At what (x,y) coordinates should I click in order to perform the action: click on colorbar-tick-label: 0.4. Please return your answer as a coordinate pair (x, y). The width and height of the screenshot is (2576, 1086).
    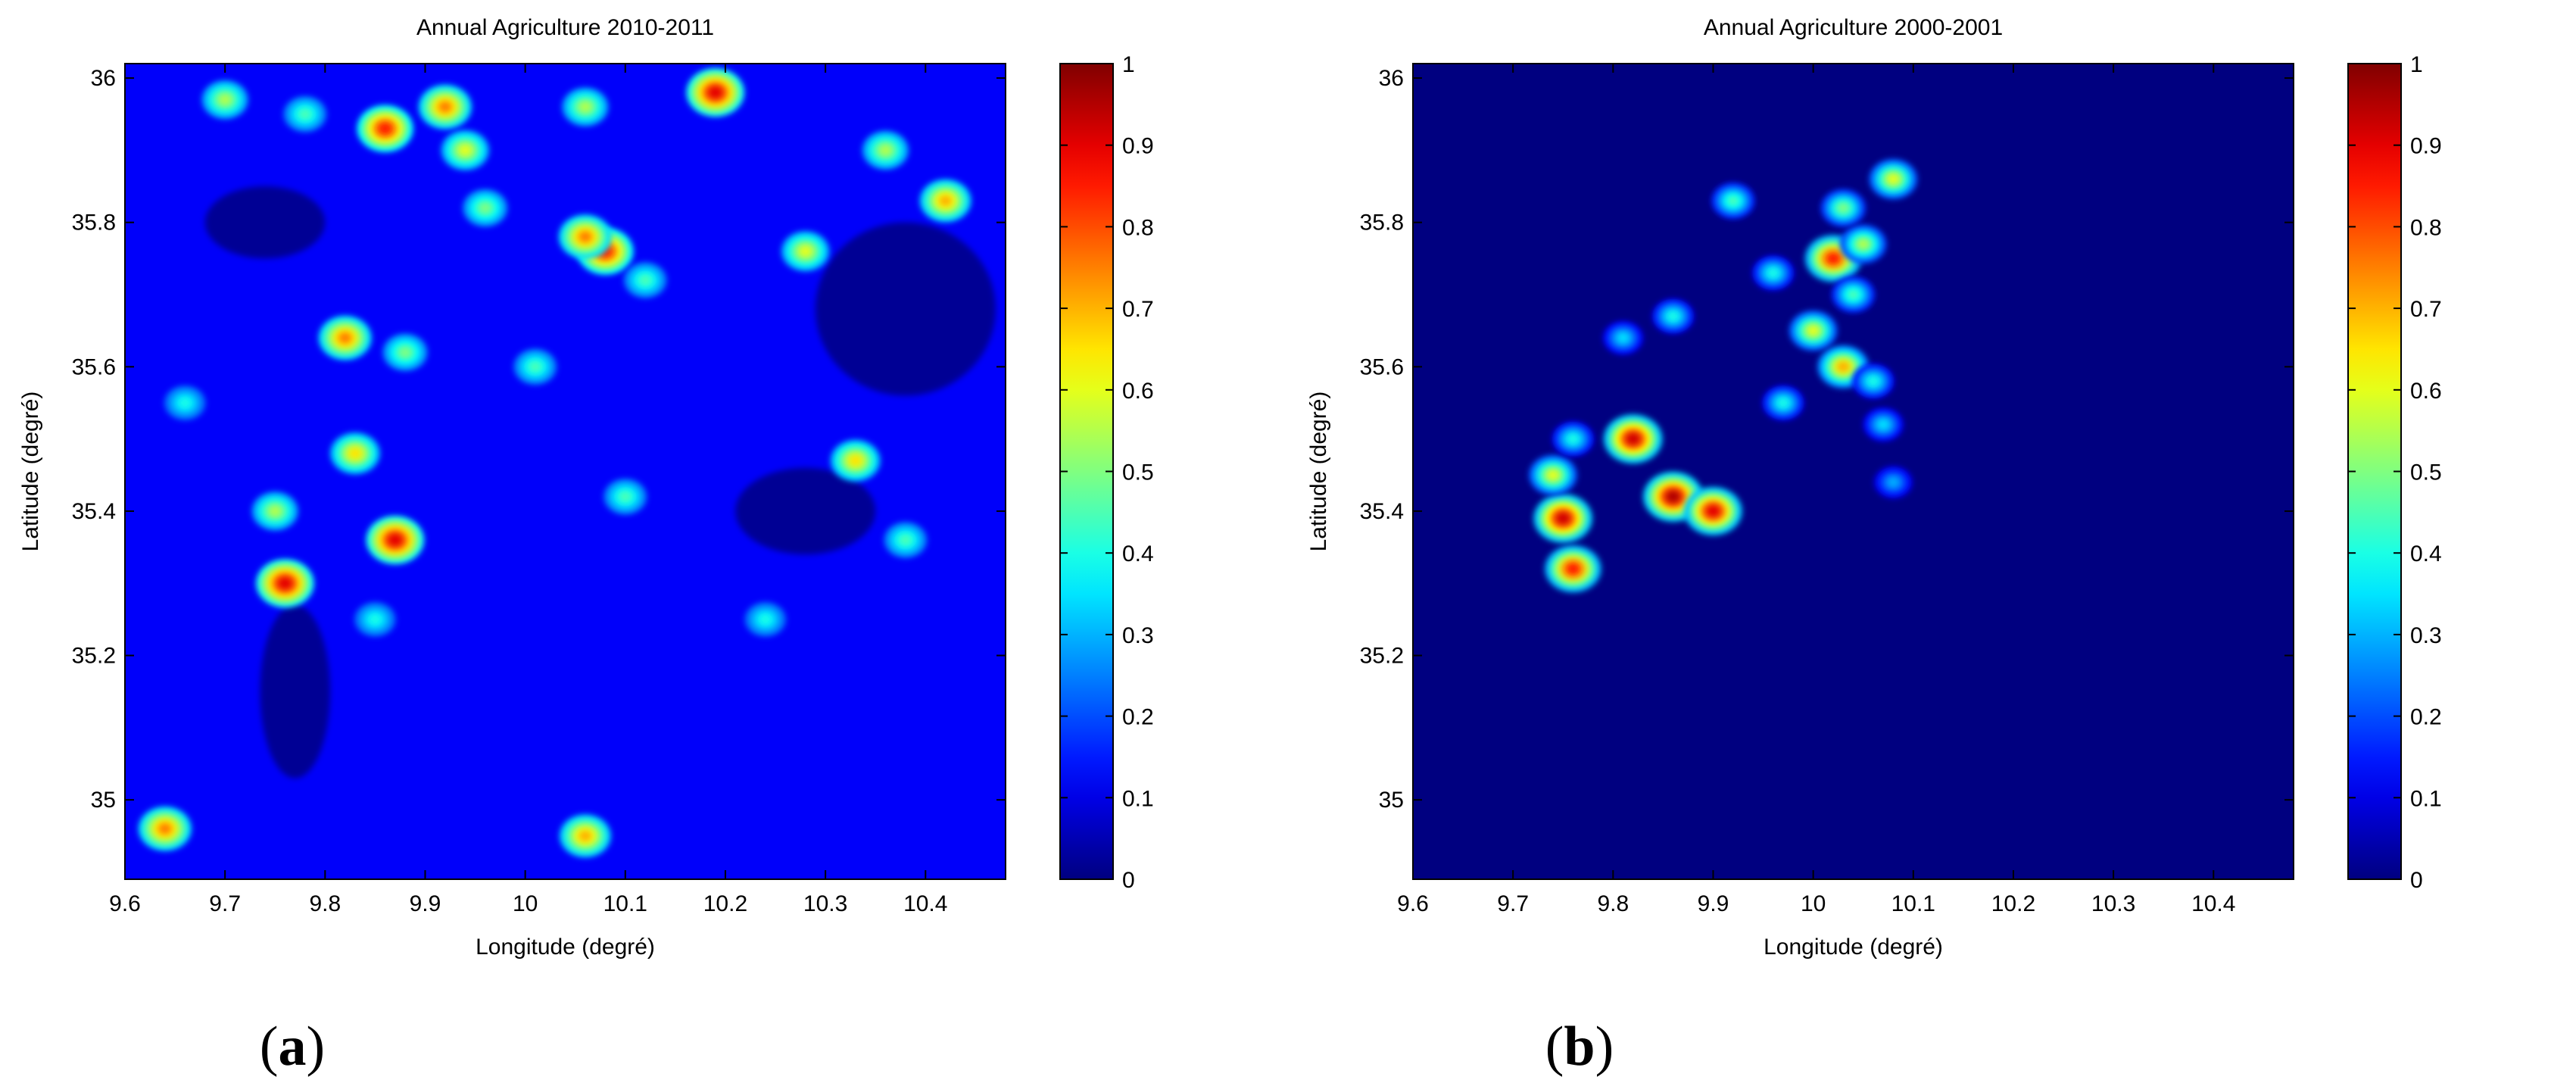
    Looking at the image, I should click on (2426, 553).